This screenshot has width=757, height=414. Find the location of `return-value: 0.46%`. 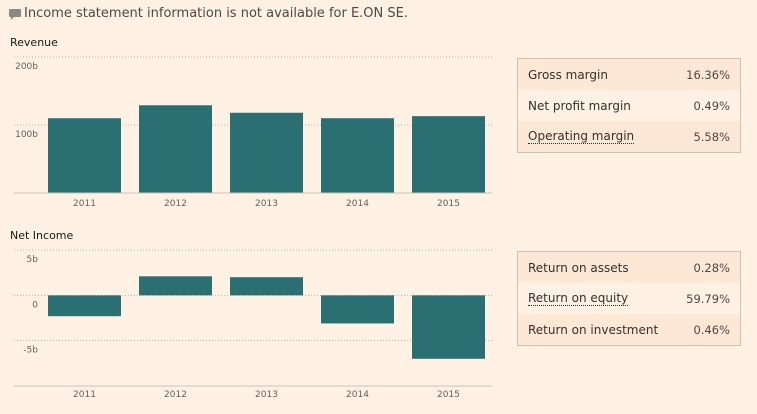

return-value: 0.46% is located at coordinates (711, 329).